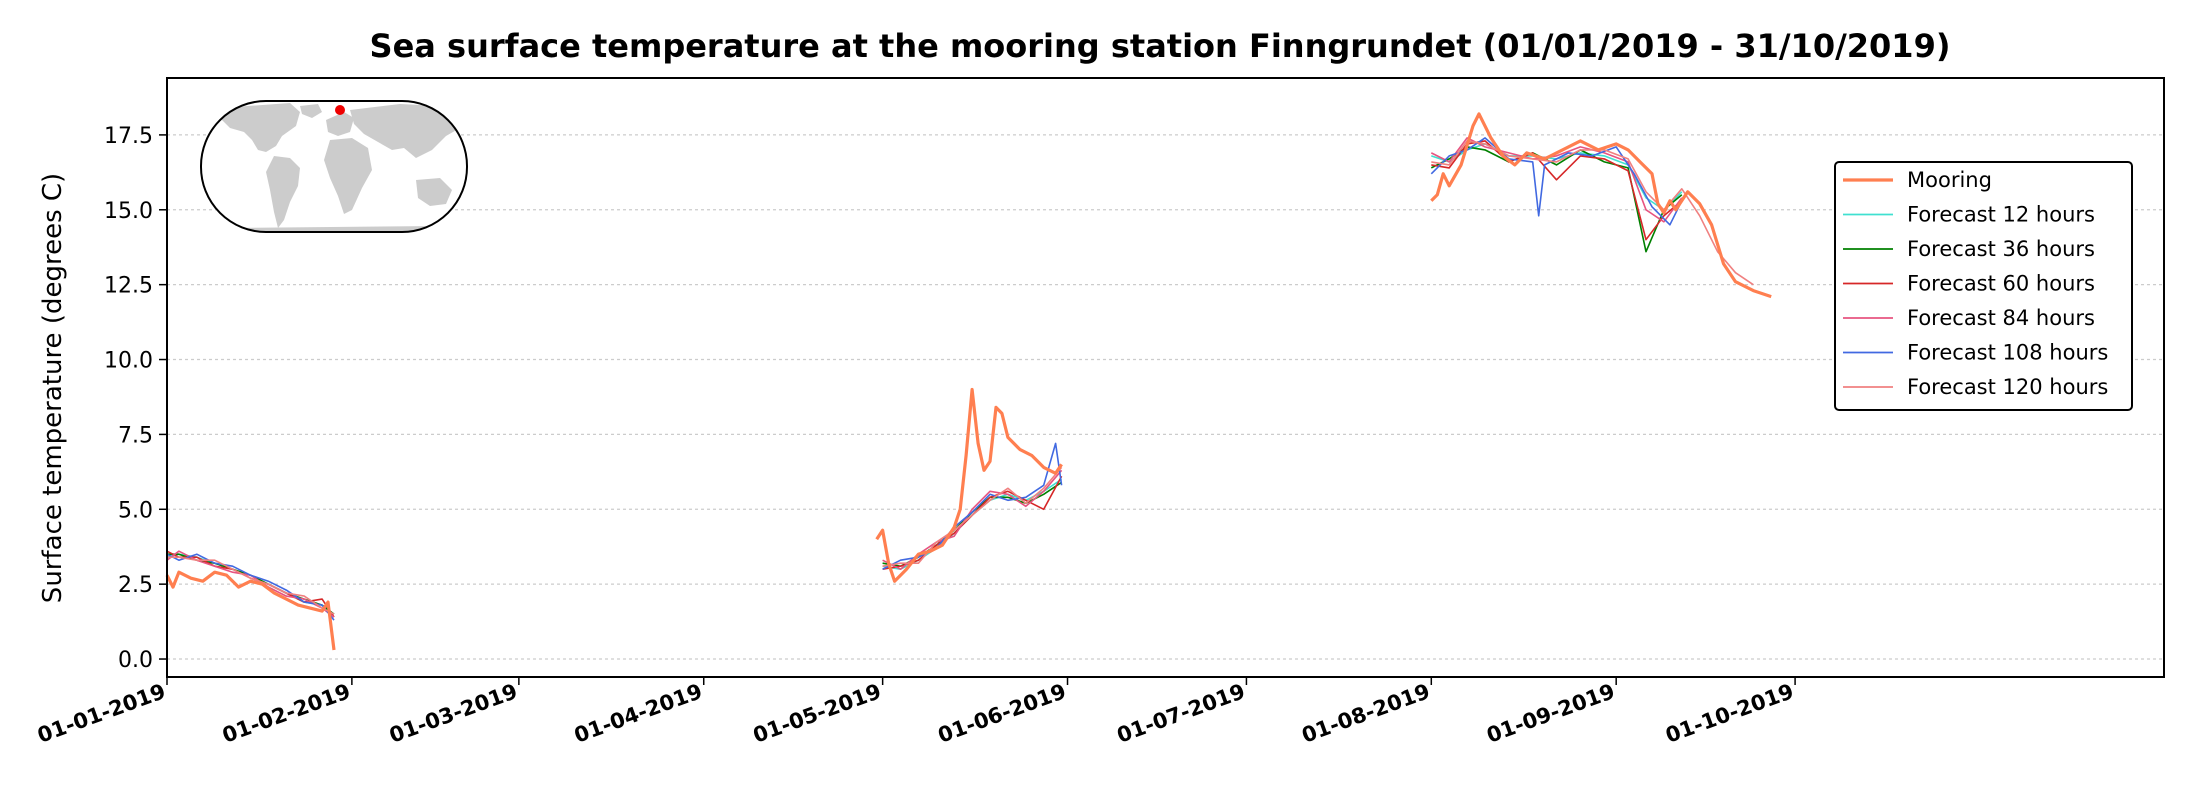 The height and width of the screenshot is (800, 2200). I want to click on x-tick-label: 01-09-2019, so click(1550, 713).